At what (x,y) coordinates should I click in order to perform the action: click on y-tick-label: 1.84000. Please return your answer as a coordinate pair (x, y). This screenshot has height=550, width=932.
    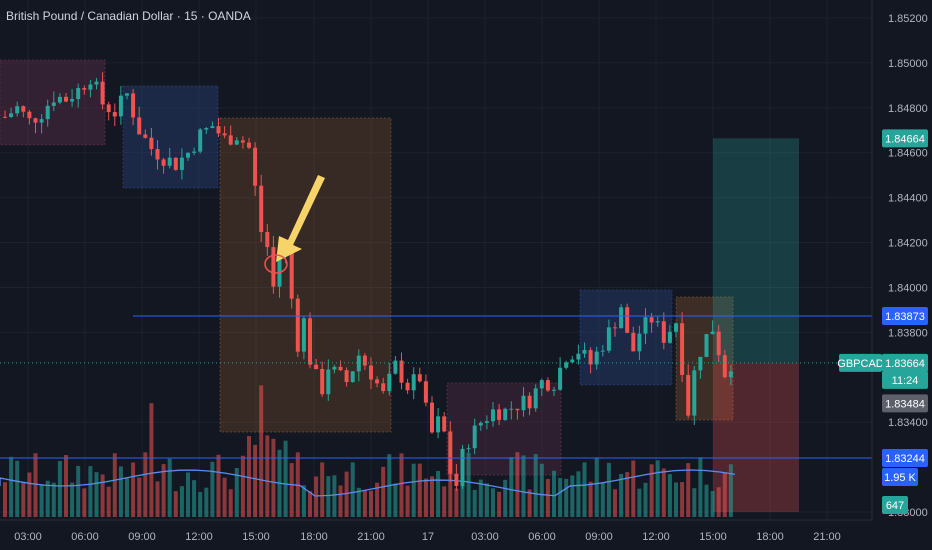
    Looking at the image, I should click on (908, 288).